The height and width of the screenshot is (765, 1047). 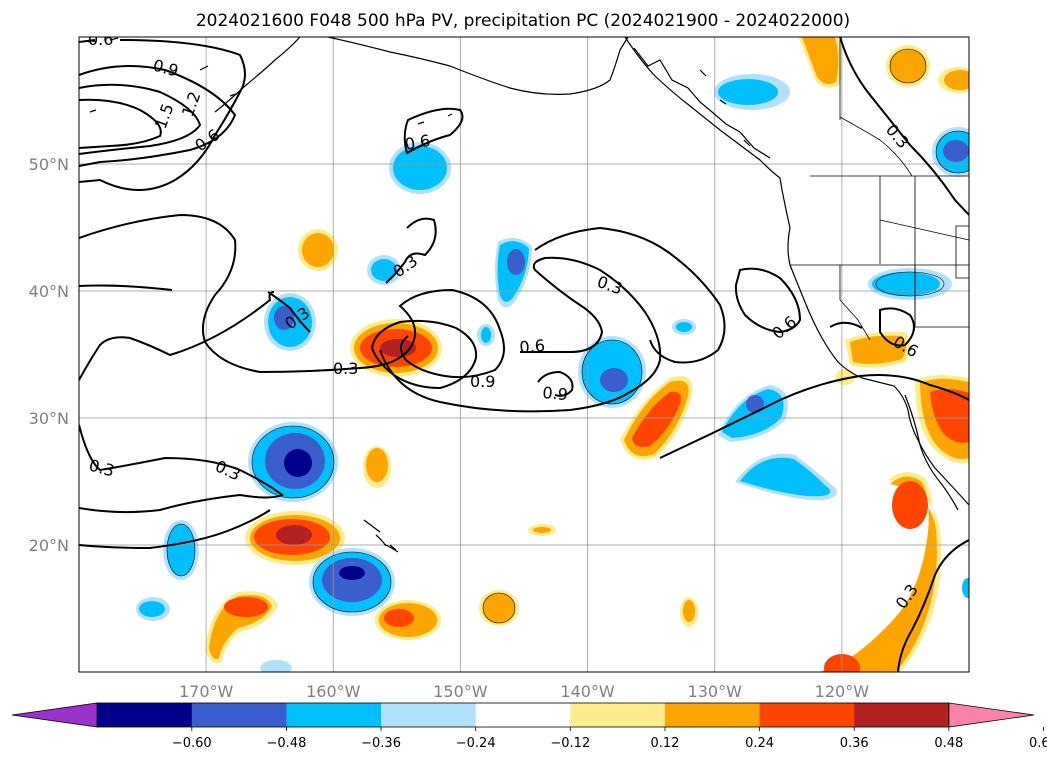 What do you see at coordinates (759, 743) in the screenshot?
I see `colorbar-tick-label: 0.24` at bounding box center [759, 743].